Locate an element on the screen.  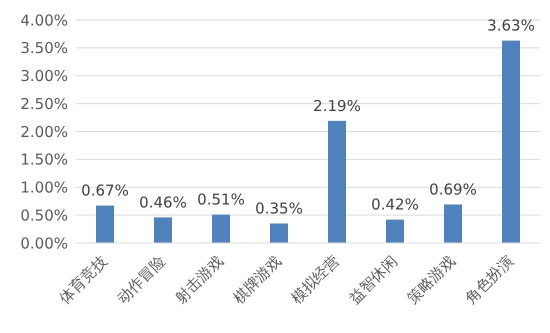
y-tick-label: 3.00% is located at coordinates (44, 76).